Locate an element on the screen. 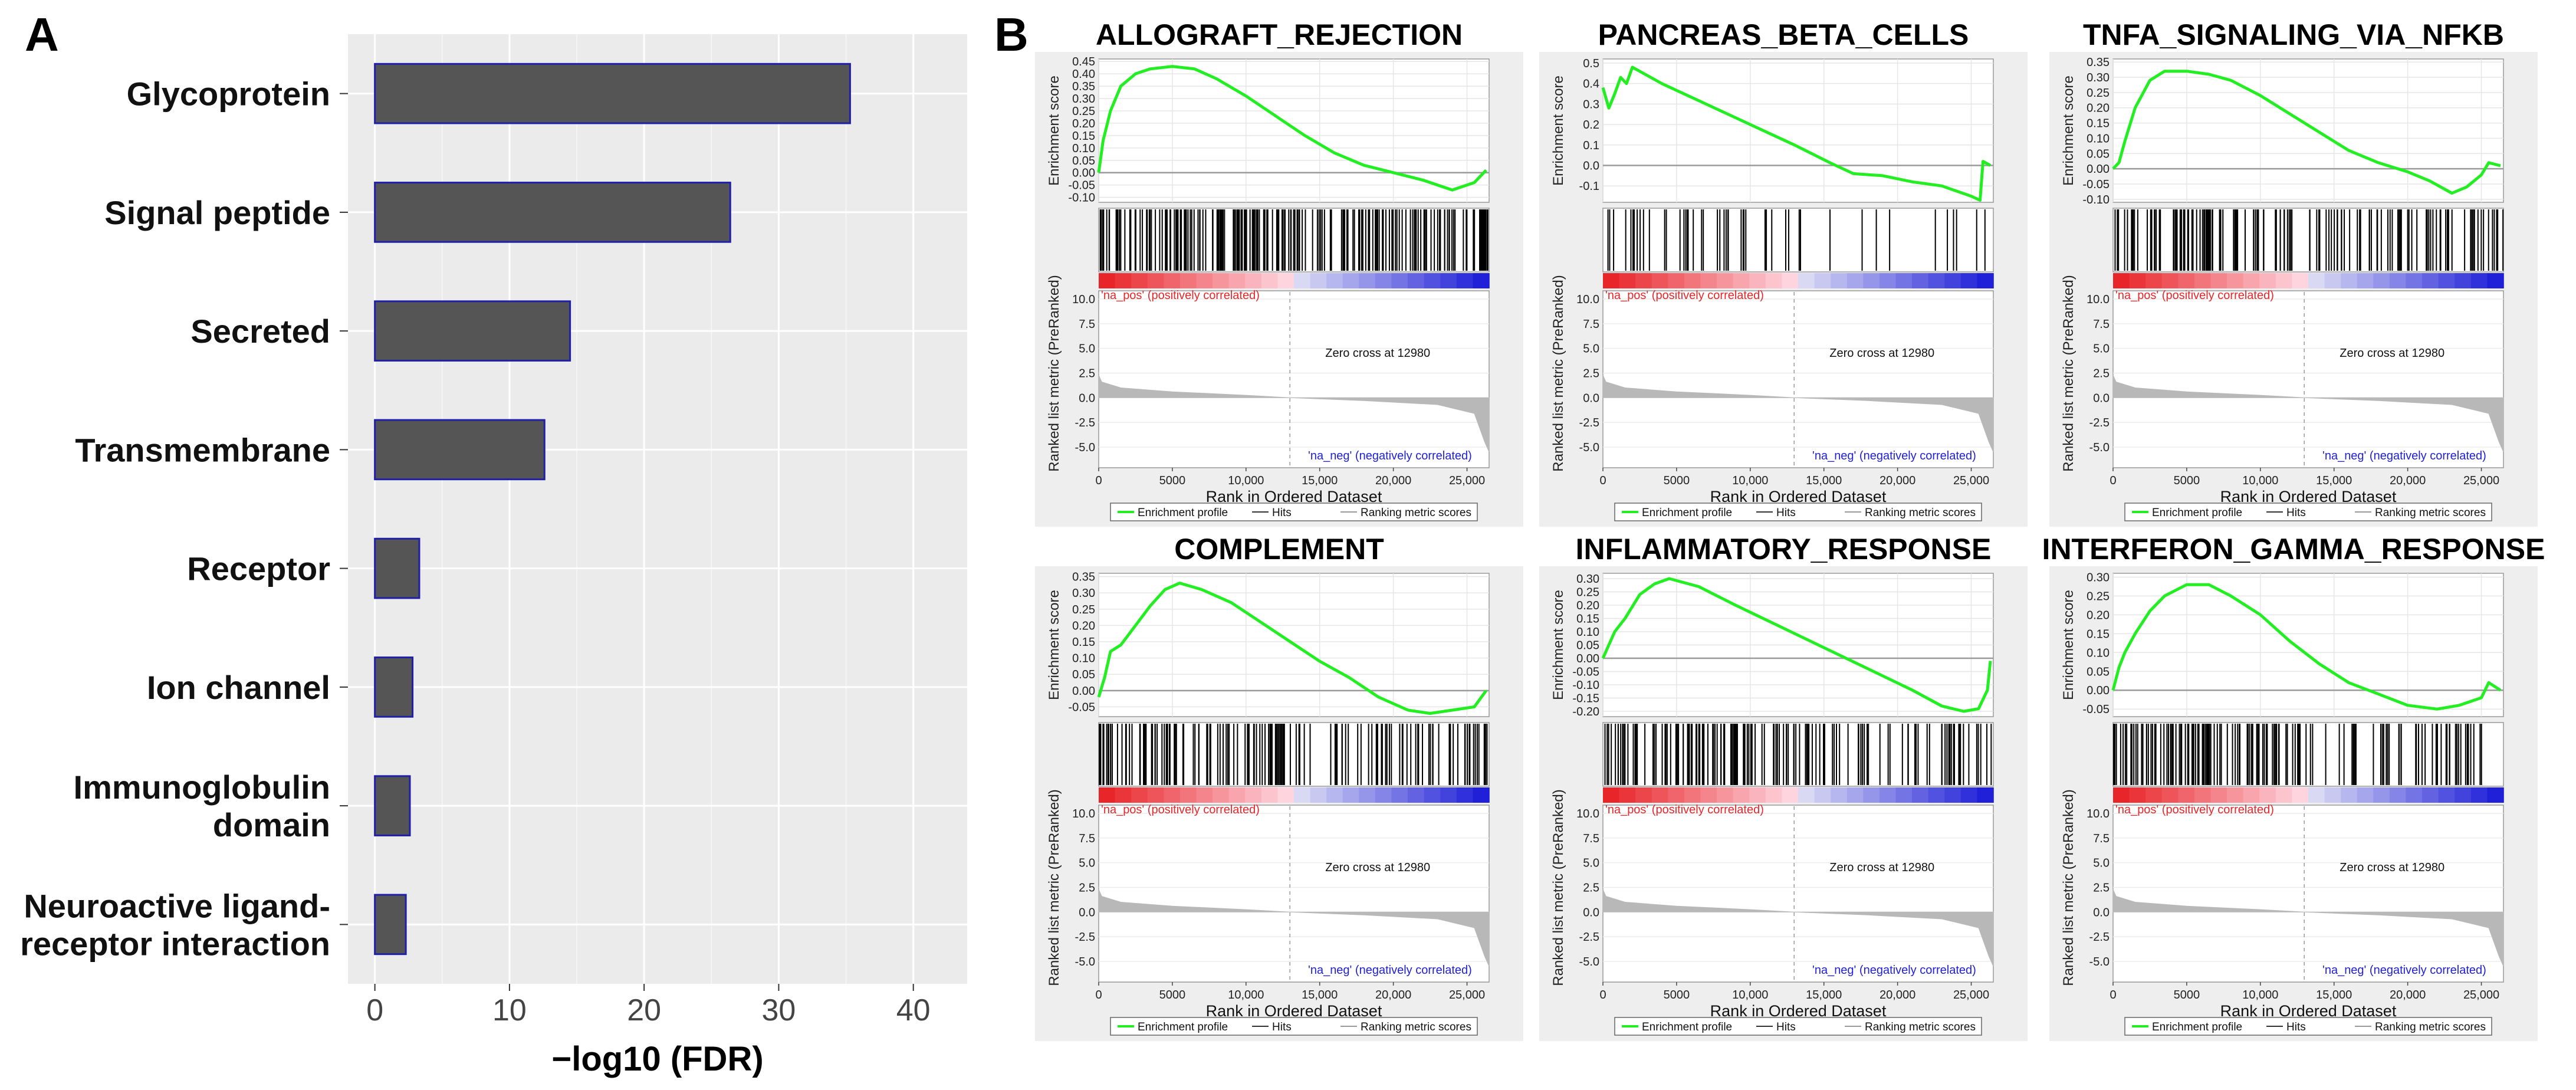 This screenshot has width=2576, height=1090. es-tick-label: 0.15 is located at coordinates (1083, 643).